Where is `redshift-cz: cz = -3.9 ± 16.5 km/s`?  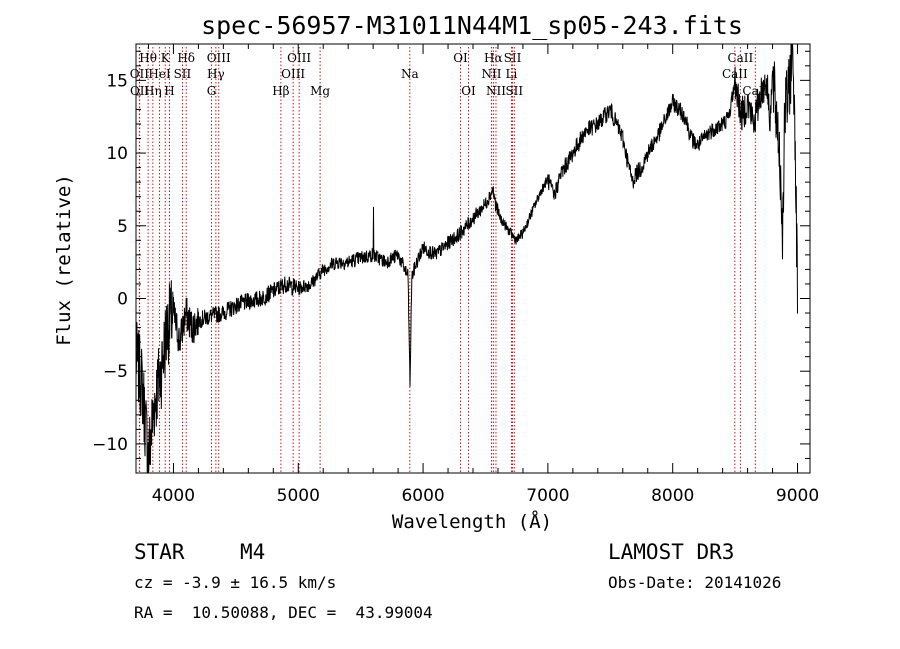 redshift-cz: cz = -3.9 ± 16.5 km/s is located at coordinates (235, 582).